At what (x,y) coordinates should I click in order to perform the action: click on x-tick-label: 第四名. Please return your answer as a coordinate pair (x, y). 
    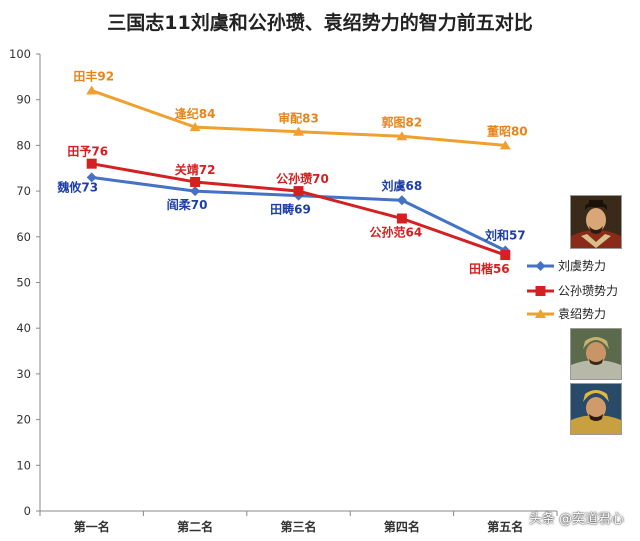
    Looking at the image, I should click on (402, 526).